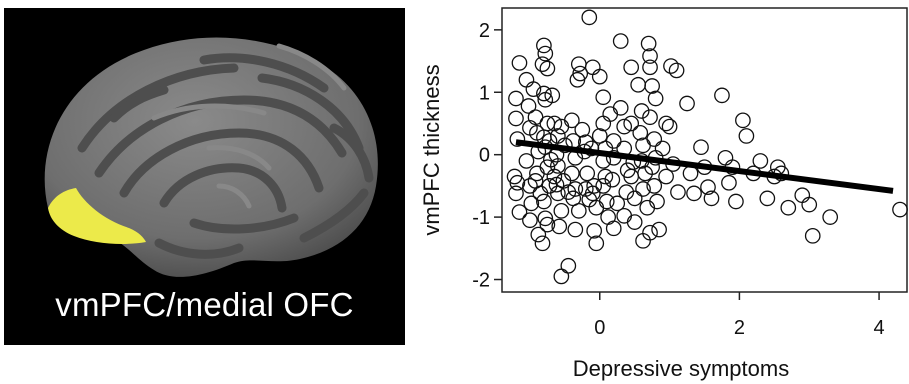  I want to click on vmpfc-highlight-region, so click(97, 216).